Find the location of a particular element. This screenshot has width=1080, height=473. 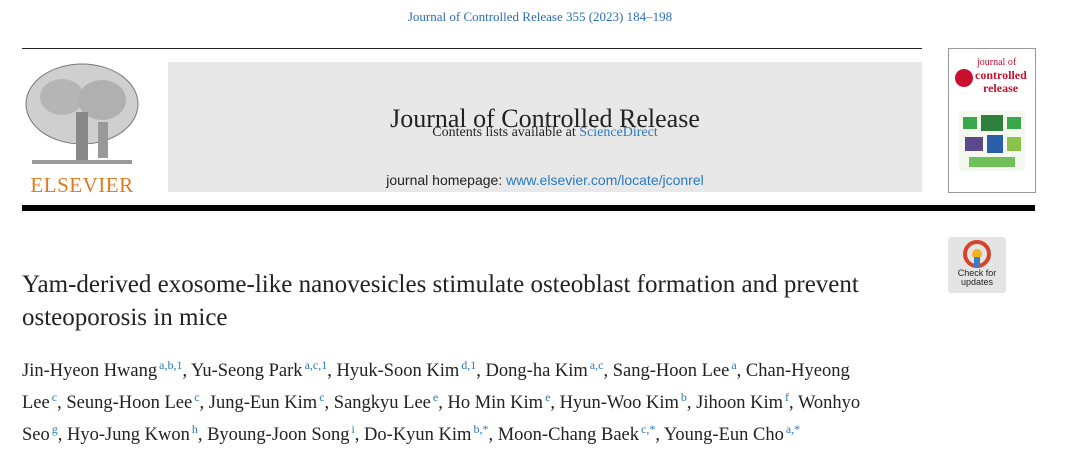

author: Seung-Hoon Lee c is located at coordinates (137, 401).